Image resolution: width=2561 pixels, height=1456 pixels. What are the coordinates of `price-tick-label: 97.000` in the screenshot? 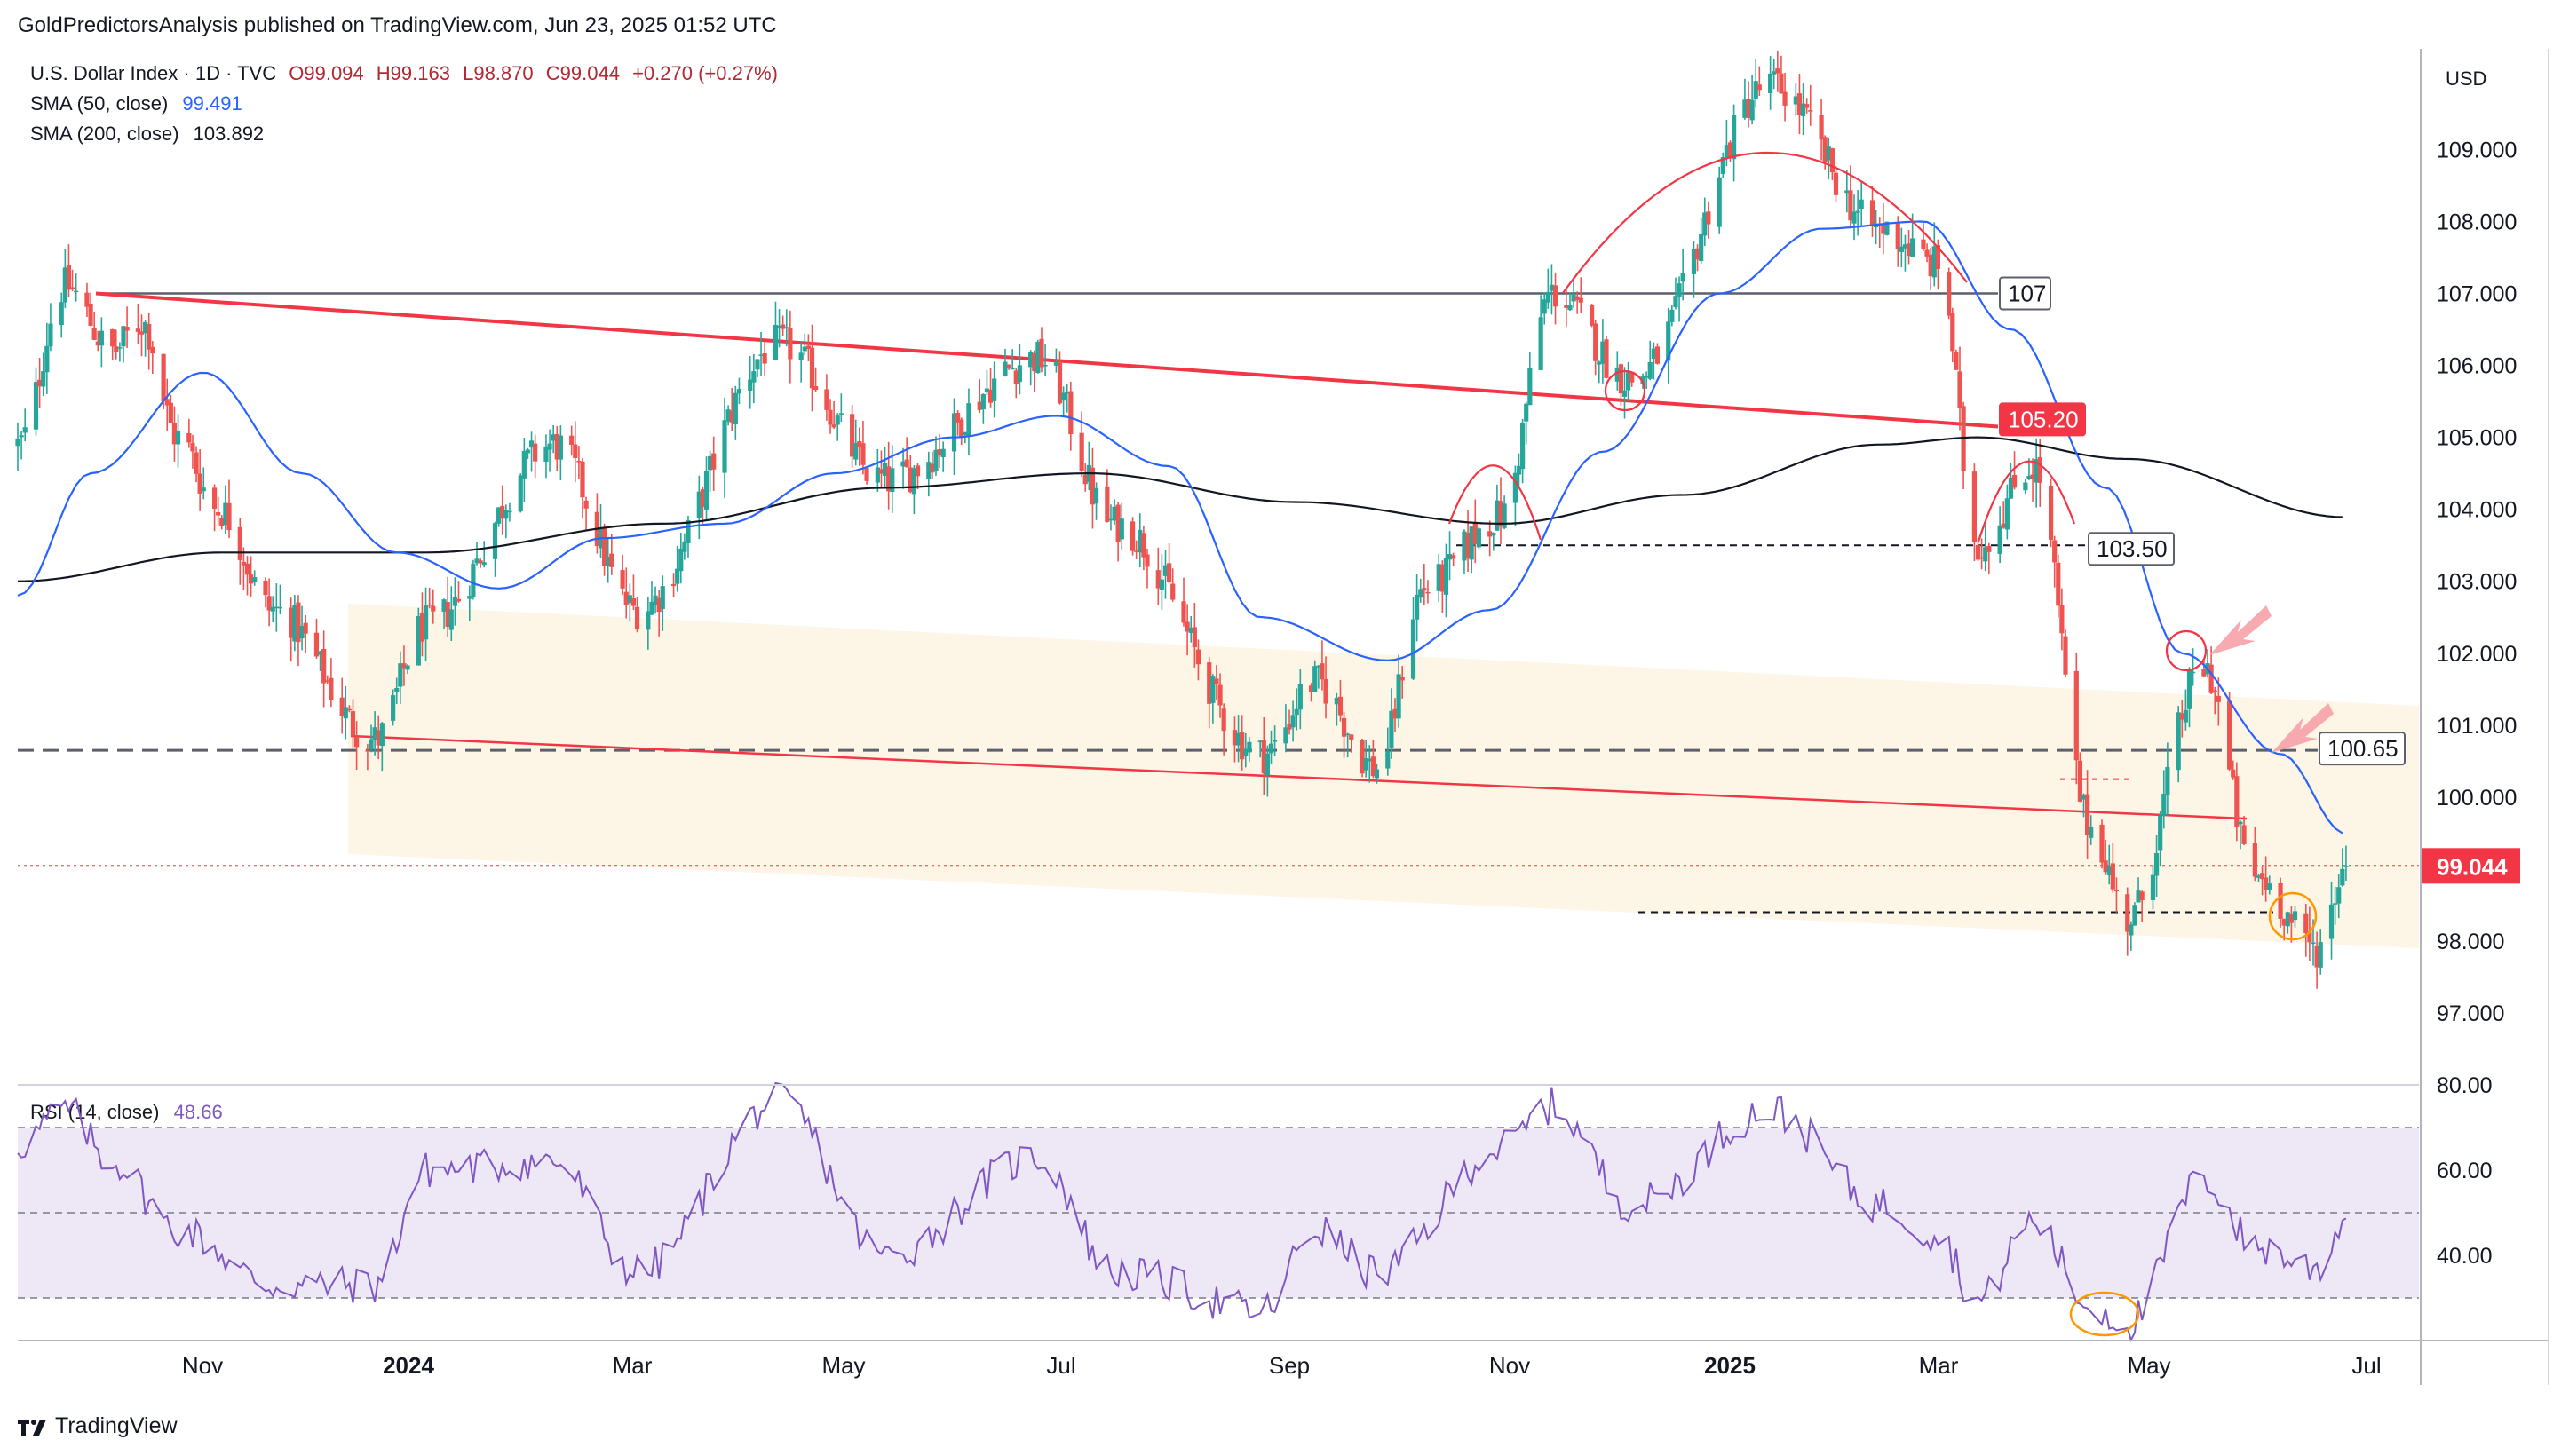 It's located at (2470, 1013).